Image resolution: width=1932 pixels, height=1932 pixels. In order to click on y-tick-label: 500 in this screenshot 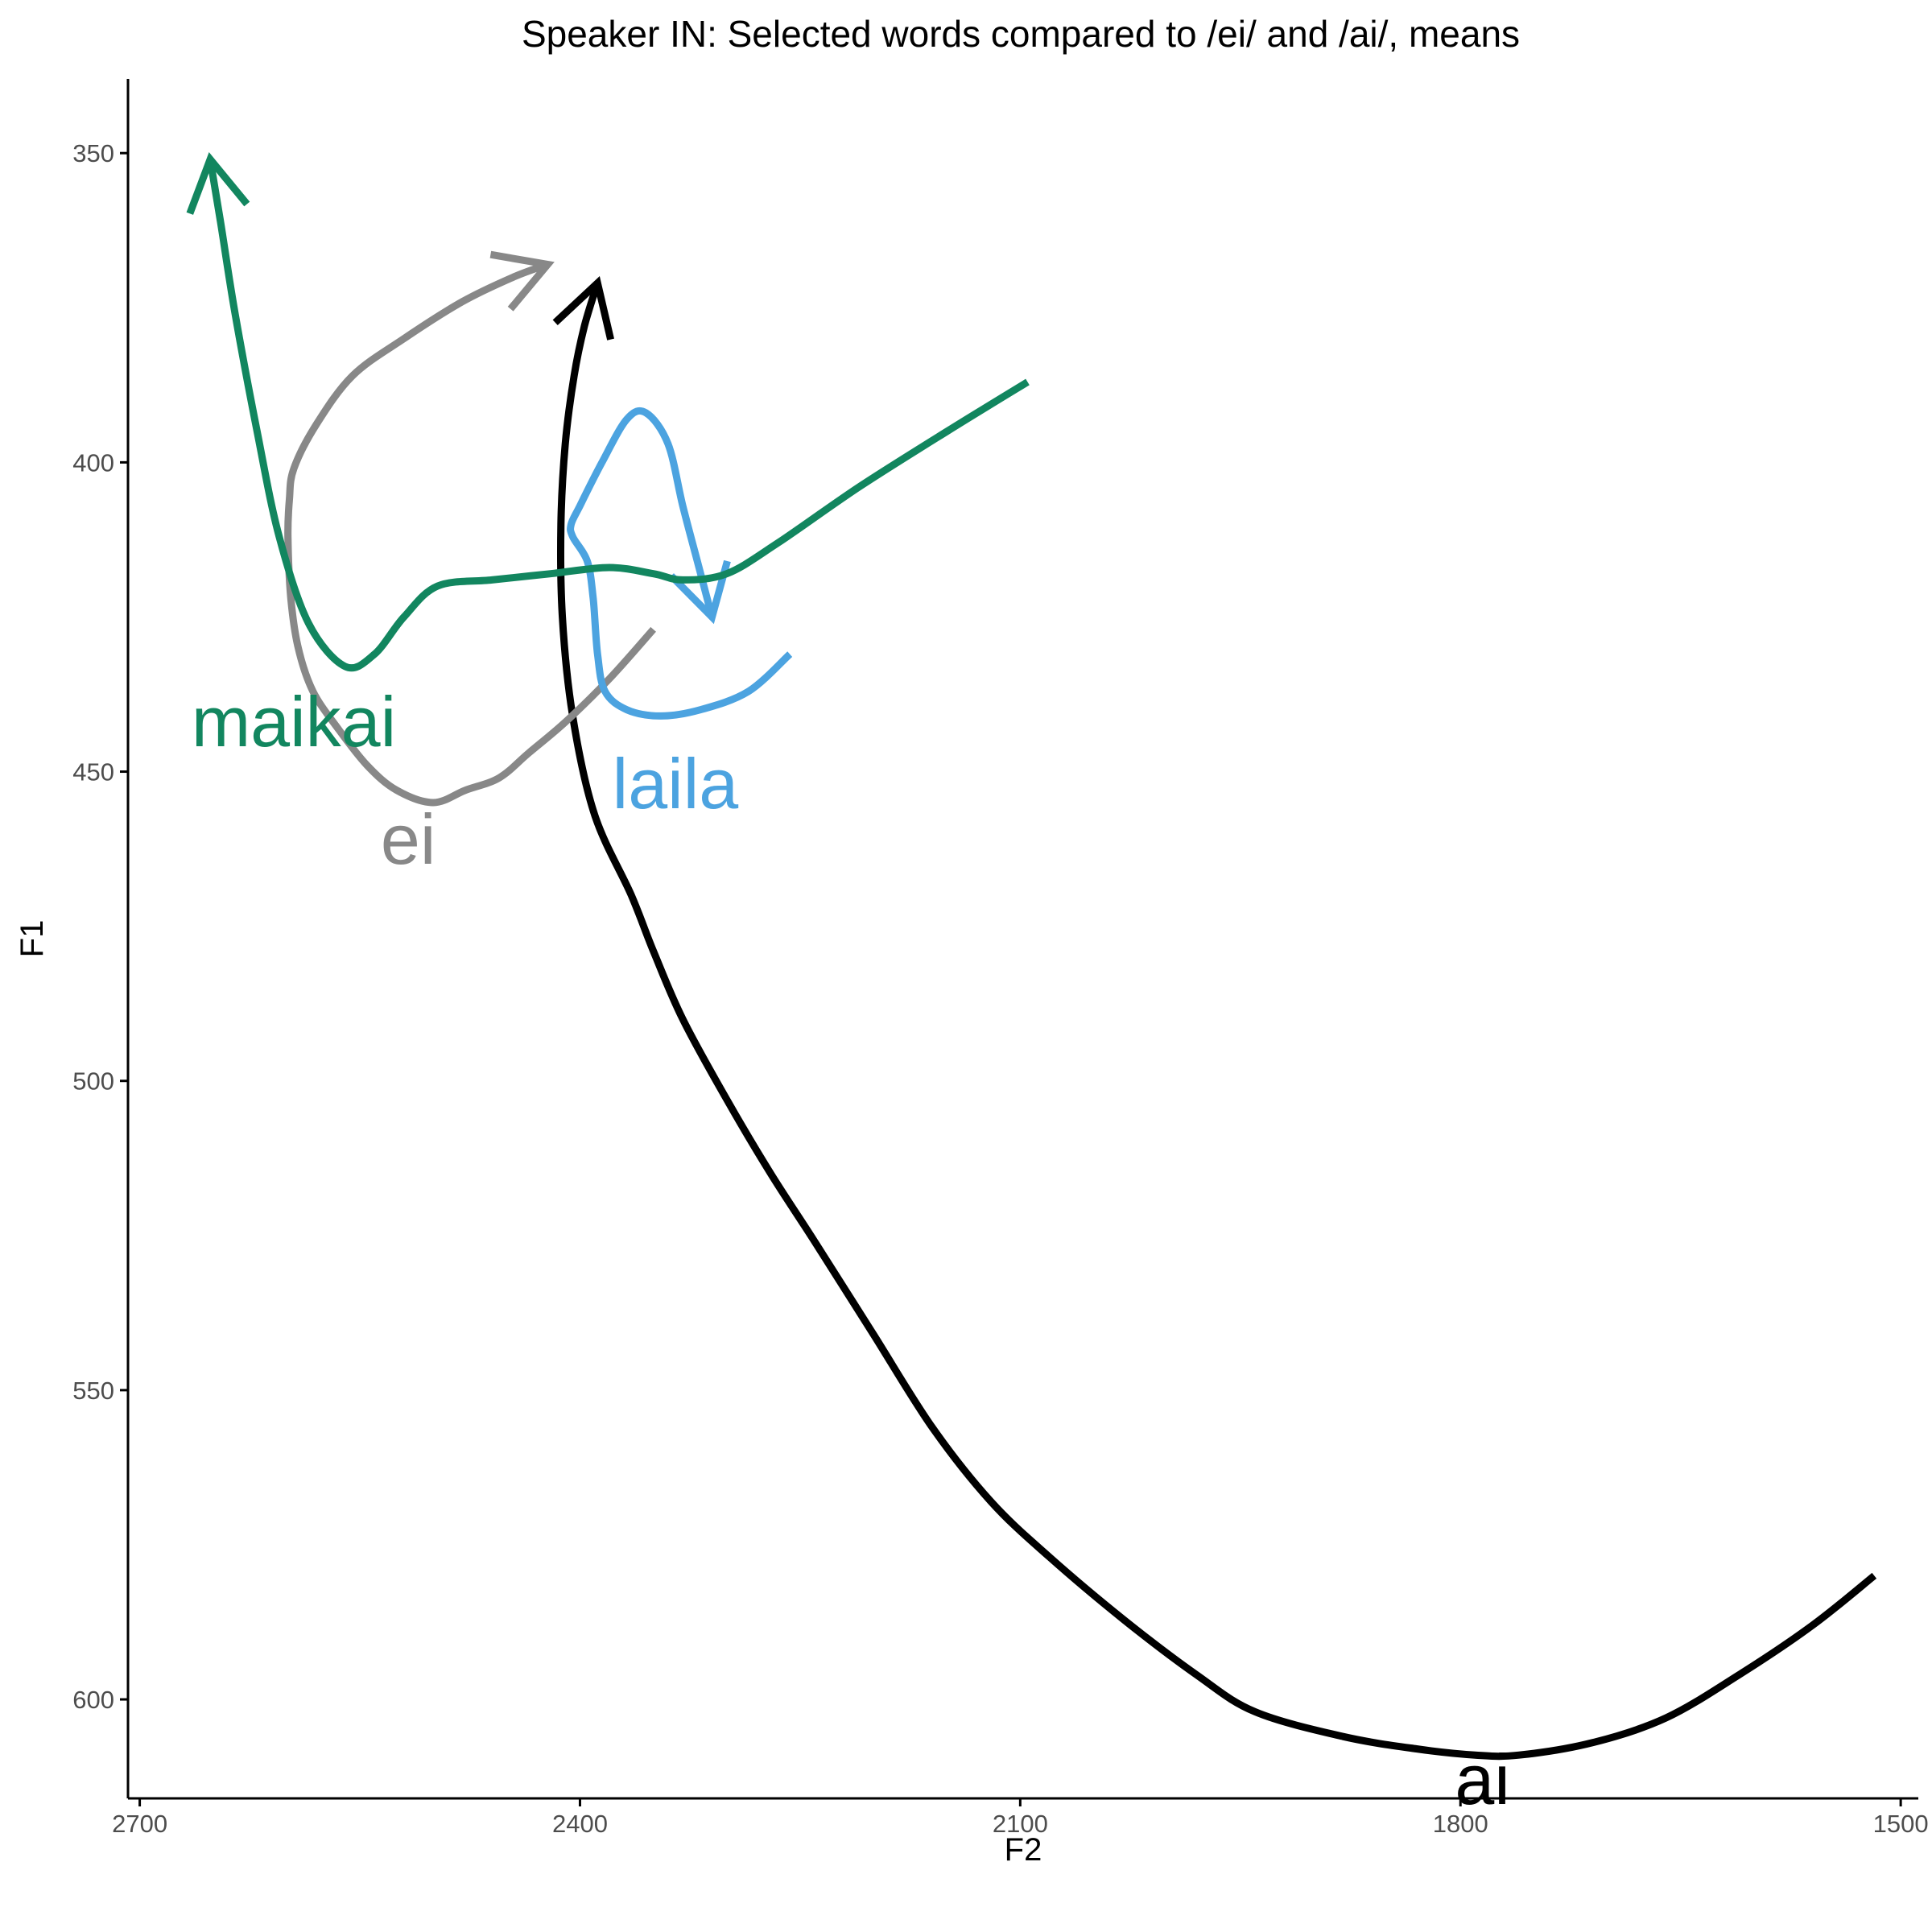, I will do `click(93, 1081)`.